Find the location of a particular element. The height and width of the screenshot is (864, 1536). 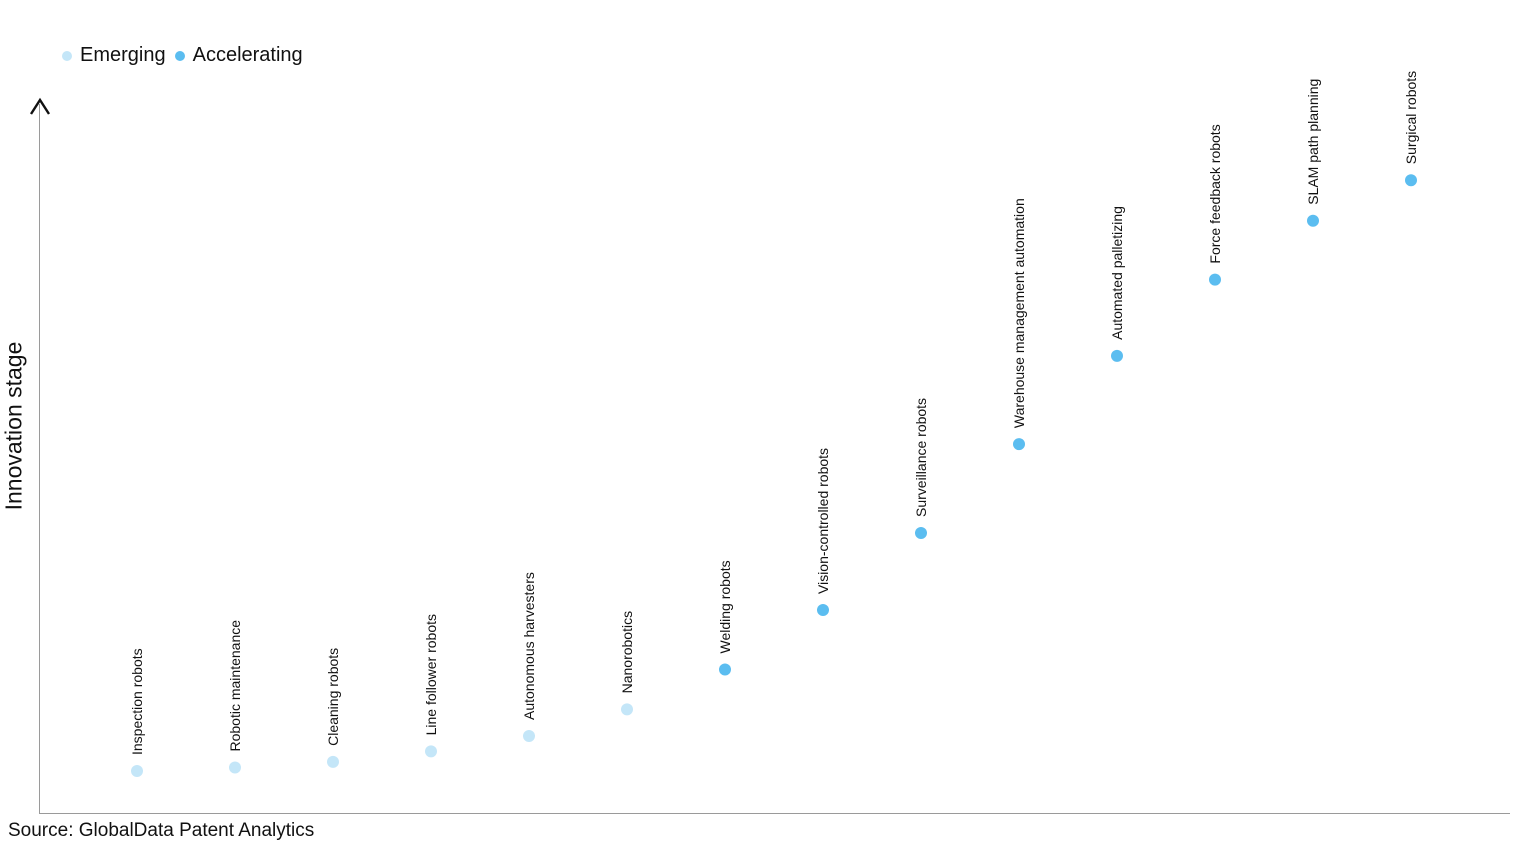

data-point-label: Warehouse management automation is located at coordinates (1019, 313).